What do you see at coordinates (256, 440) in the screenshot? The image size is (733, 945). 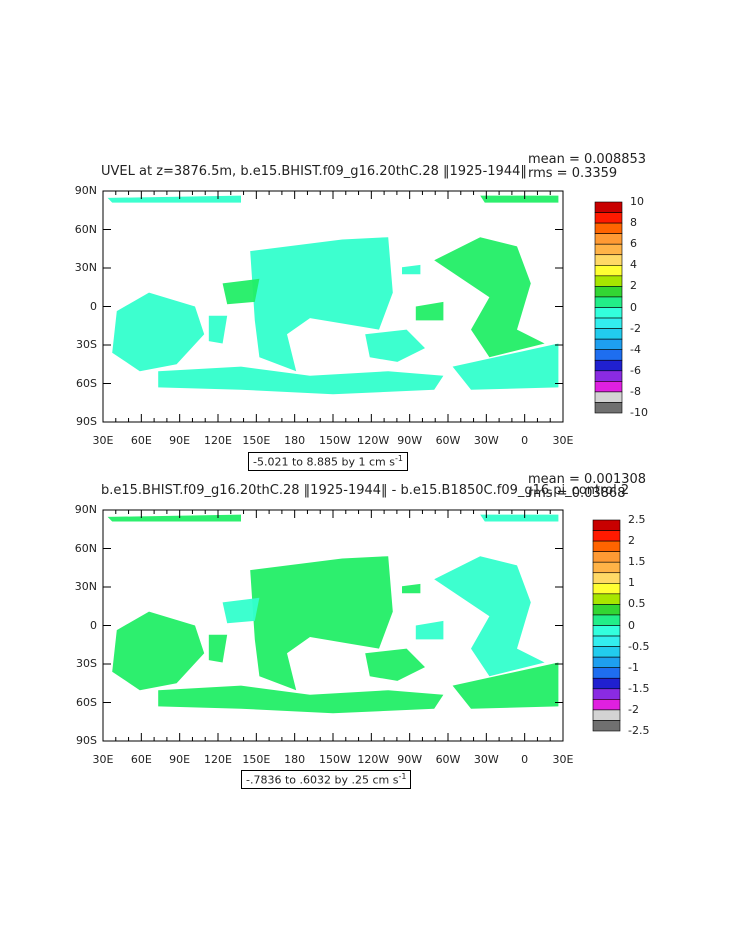 I see `lon-label: 150E` at bounding box center [256, 440].